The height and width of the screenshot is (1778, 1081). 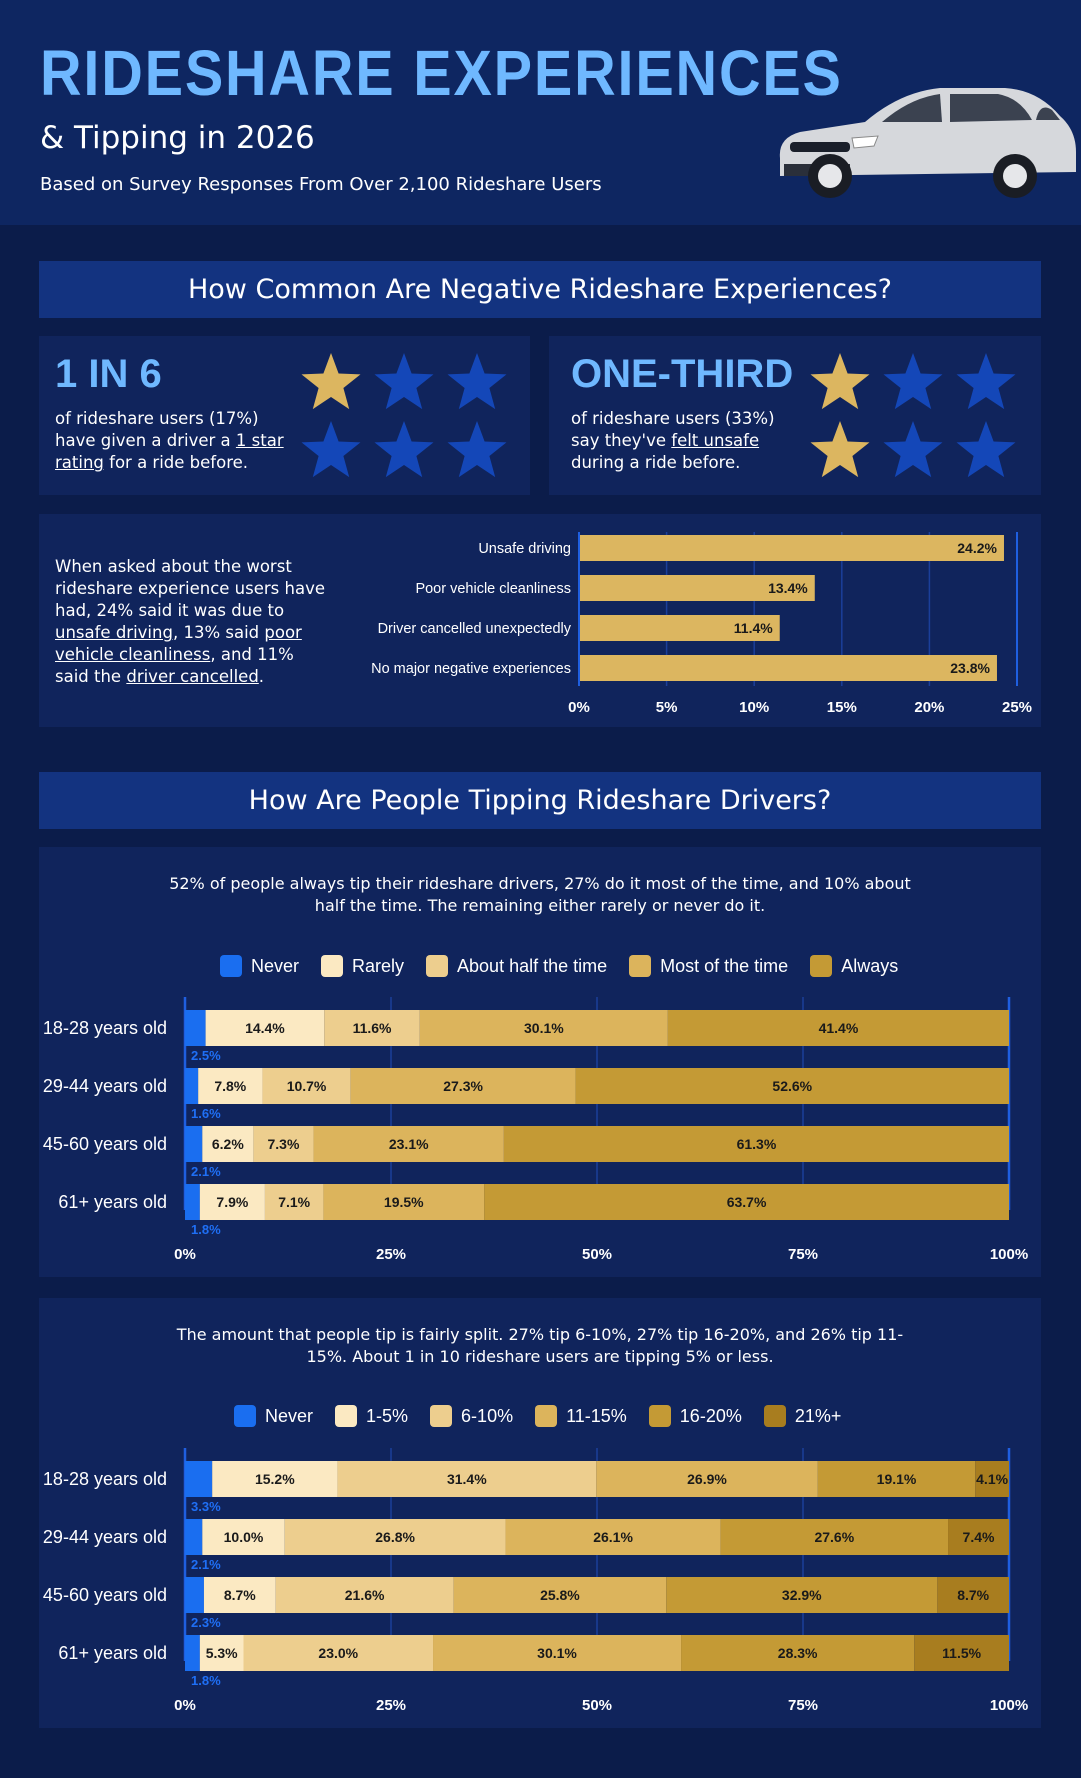 What do you see at coordinates (695, 1416) in the screenshot?
I see `legend-item: 16-20%` at bounding box center [695, 1416].